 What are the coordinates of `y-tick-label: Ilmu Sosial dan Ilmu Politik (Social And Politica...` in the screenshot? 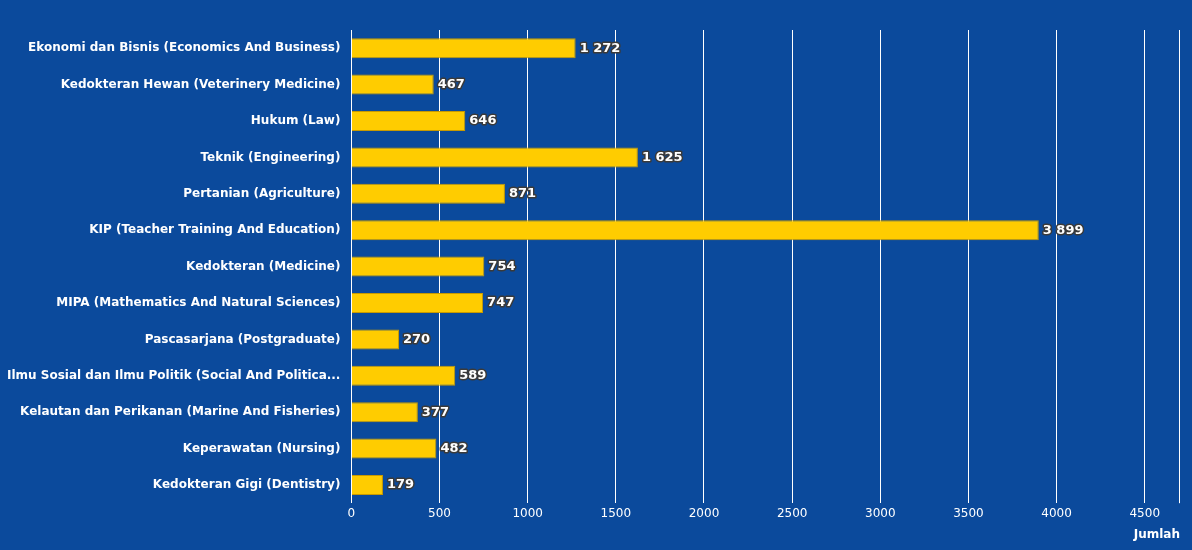 It's located at (174, 374).